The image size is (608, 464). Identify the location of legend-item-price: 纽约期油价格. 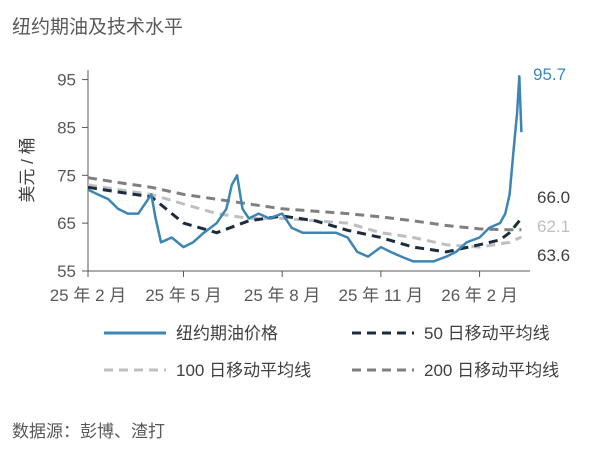
(191, 333).